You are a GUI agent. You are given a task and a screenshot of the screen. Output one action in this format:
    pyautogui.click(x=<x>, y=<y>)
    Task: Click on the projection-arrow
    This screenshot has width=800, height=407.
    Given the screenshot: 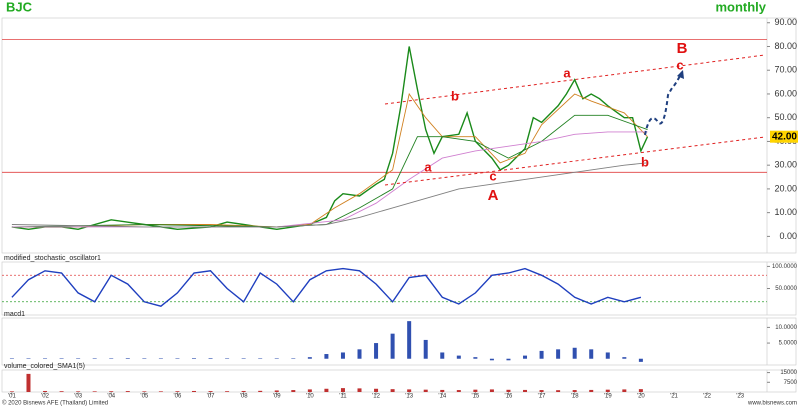 What is the action you would take?
    pyautogui.click(x=663, y=103)
    